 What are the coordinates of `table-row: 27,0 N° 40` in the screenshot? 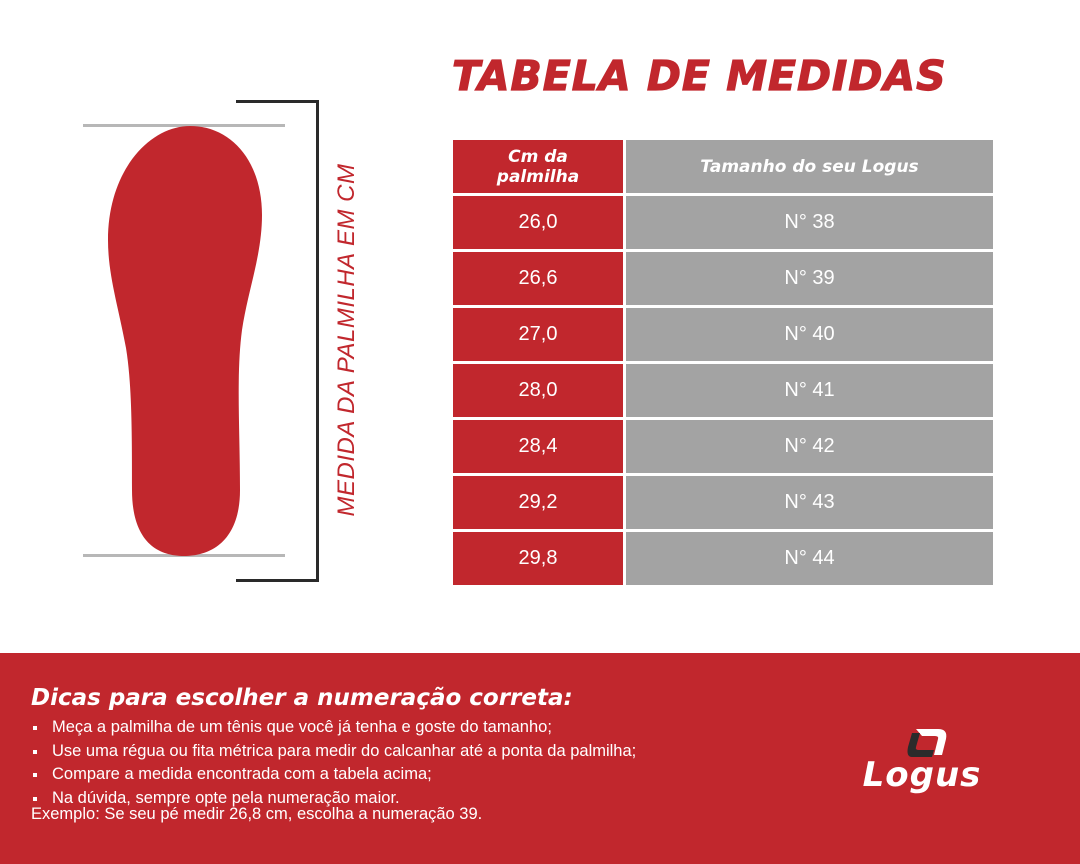 It's located at (723, 334).